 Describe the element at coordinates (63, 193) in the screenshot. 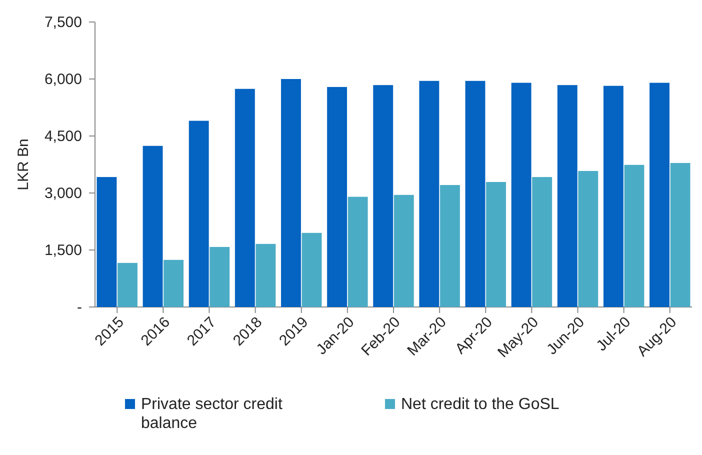

I see `y-tick-label: 3,000` at that location.